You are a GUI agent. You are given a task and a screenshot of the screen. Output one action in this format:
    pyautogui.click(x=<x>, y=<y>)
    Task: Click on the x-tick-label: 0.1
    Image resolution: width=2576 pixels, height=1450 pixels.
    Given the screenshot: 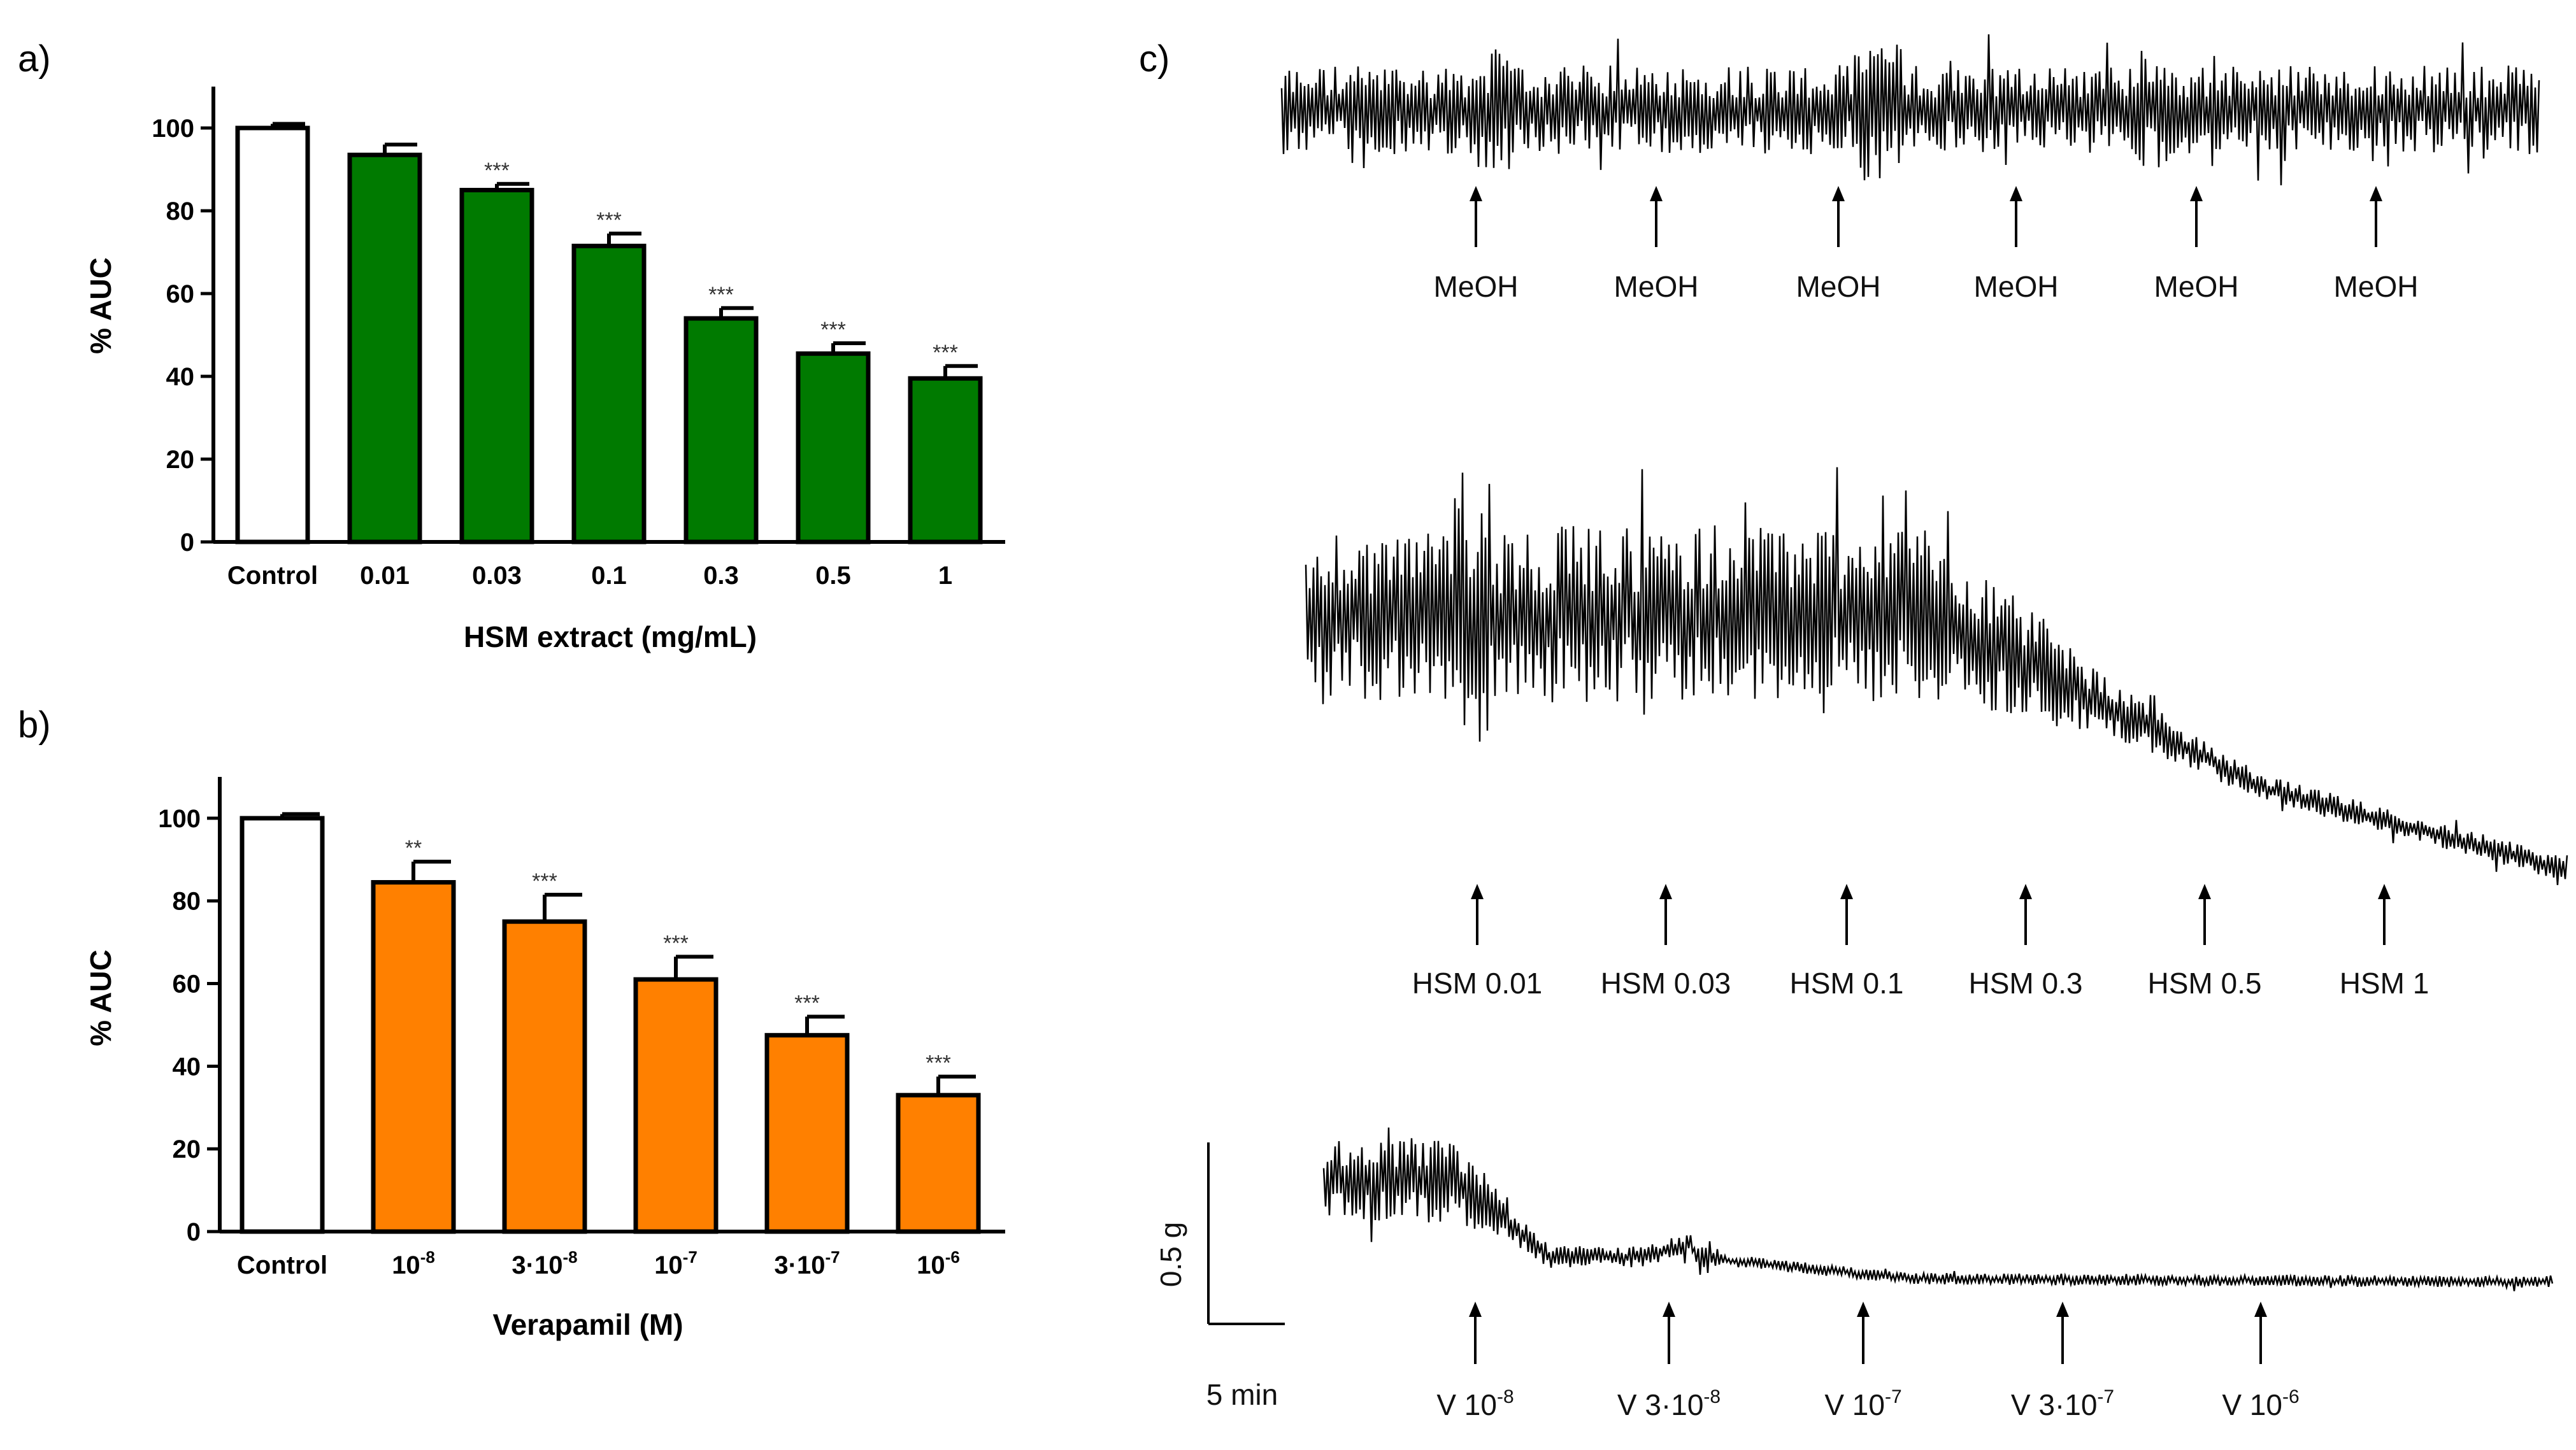 What is the action you would take?
    pyautogui.click(x=609, y=576)
    